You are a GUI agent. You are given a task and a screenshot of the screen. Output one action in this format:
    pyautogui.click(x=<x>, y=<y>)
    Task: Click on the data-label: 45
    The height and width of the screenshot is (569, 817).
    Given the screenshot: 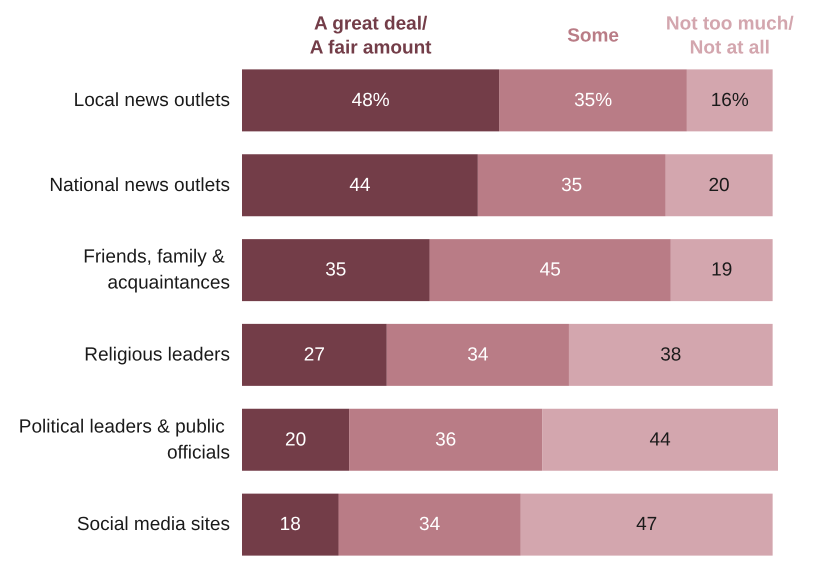 What is the action you would take?
    pyautogui.click(x=550, y=270)
    